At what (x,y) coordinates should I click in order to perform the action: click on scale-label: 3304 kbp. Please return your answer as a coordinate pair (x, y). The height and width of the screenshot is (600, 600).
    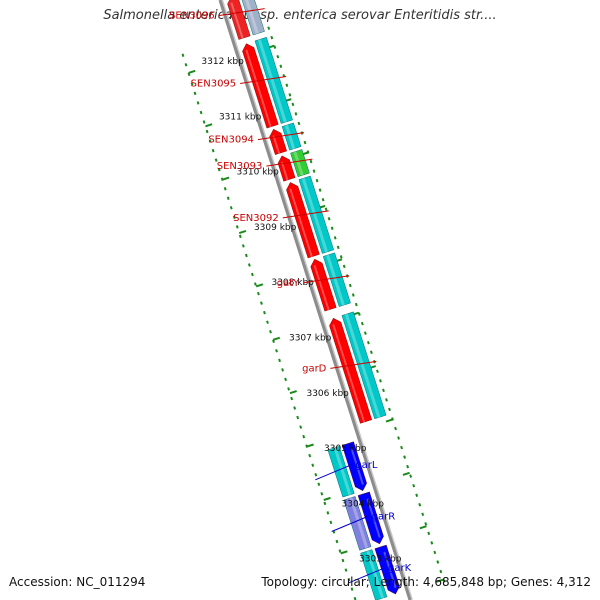
    Looking at the image, I should click on (363, 504).